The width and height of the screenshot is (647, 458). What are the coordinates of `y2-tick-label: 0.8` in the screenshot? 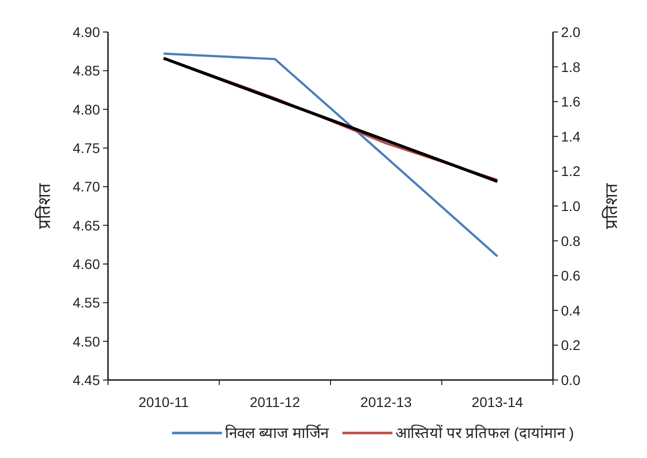 It's located at (571, 240).